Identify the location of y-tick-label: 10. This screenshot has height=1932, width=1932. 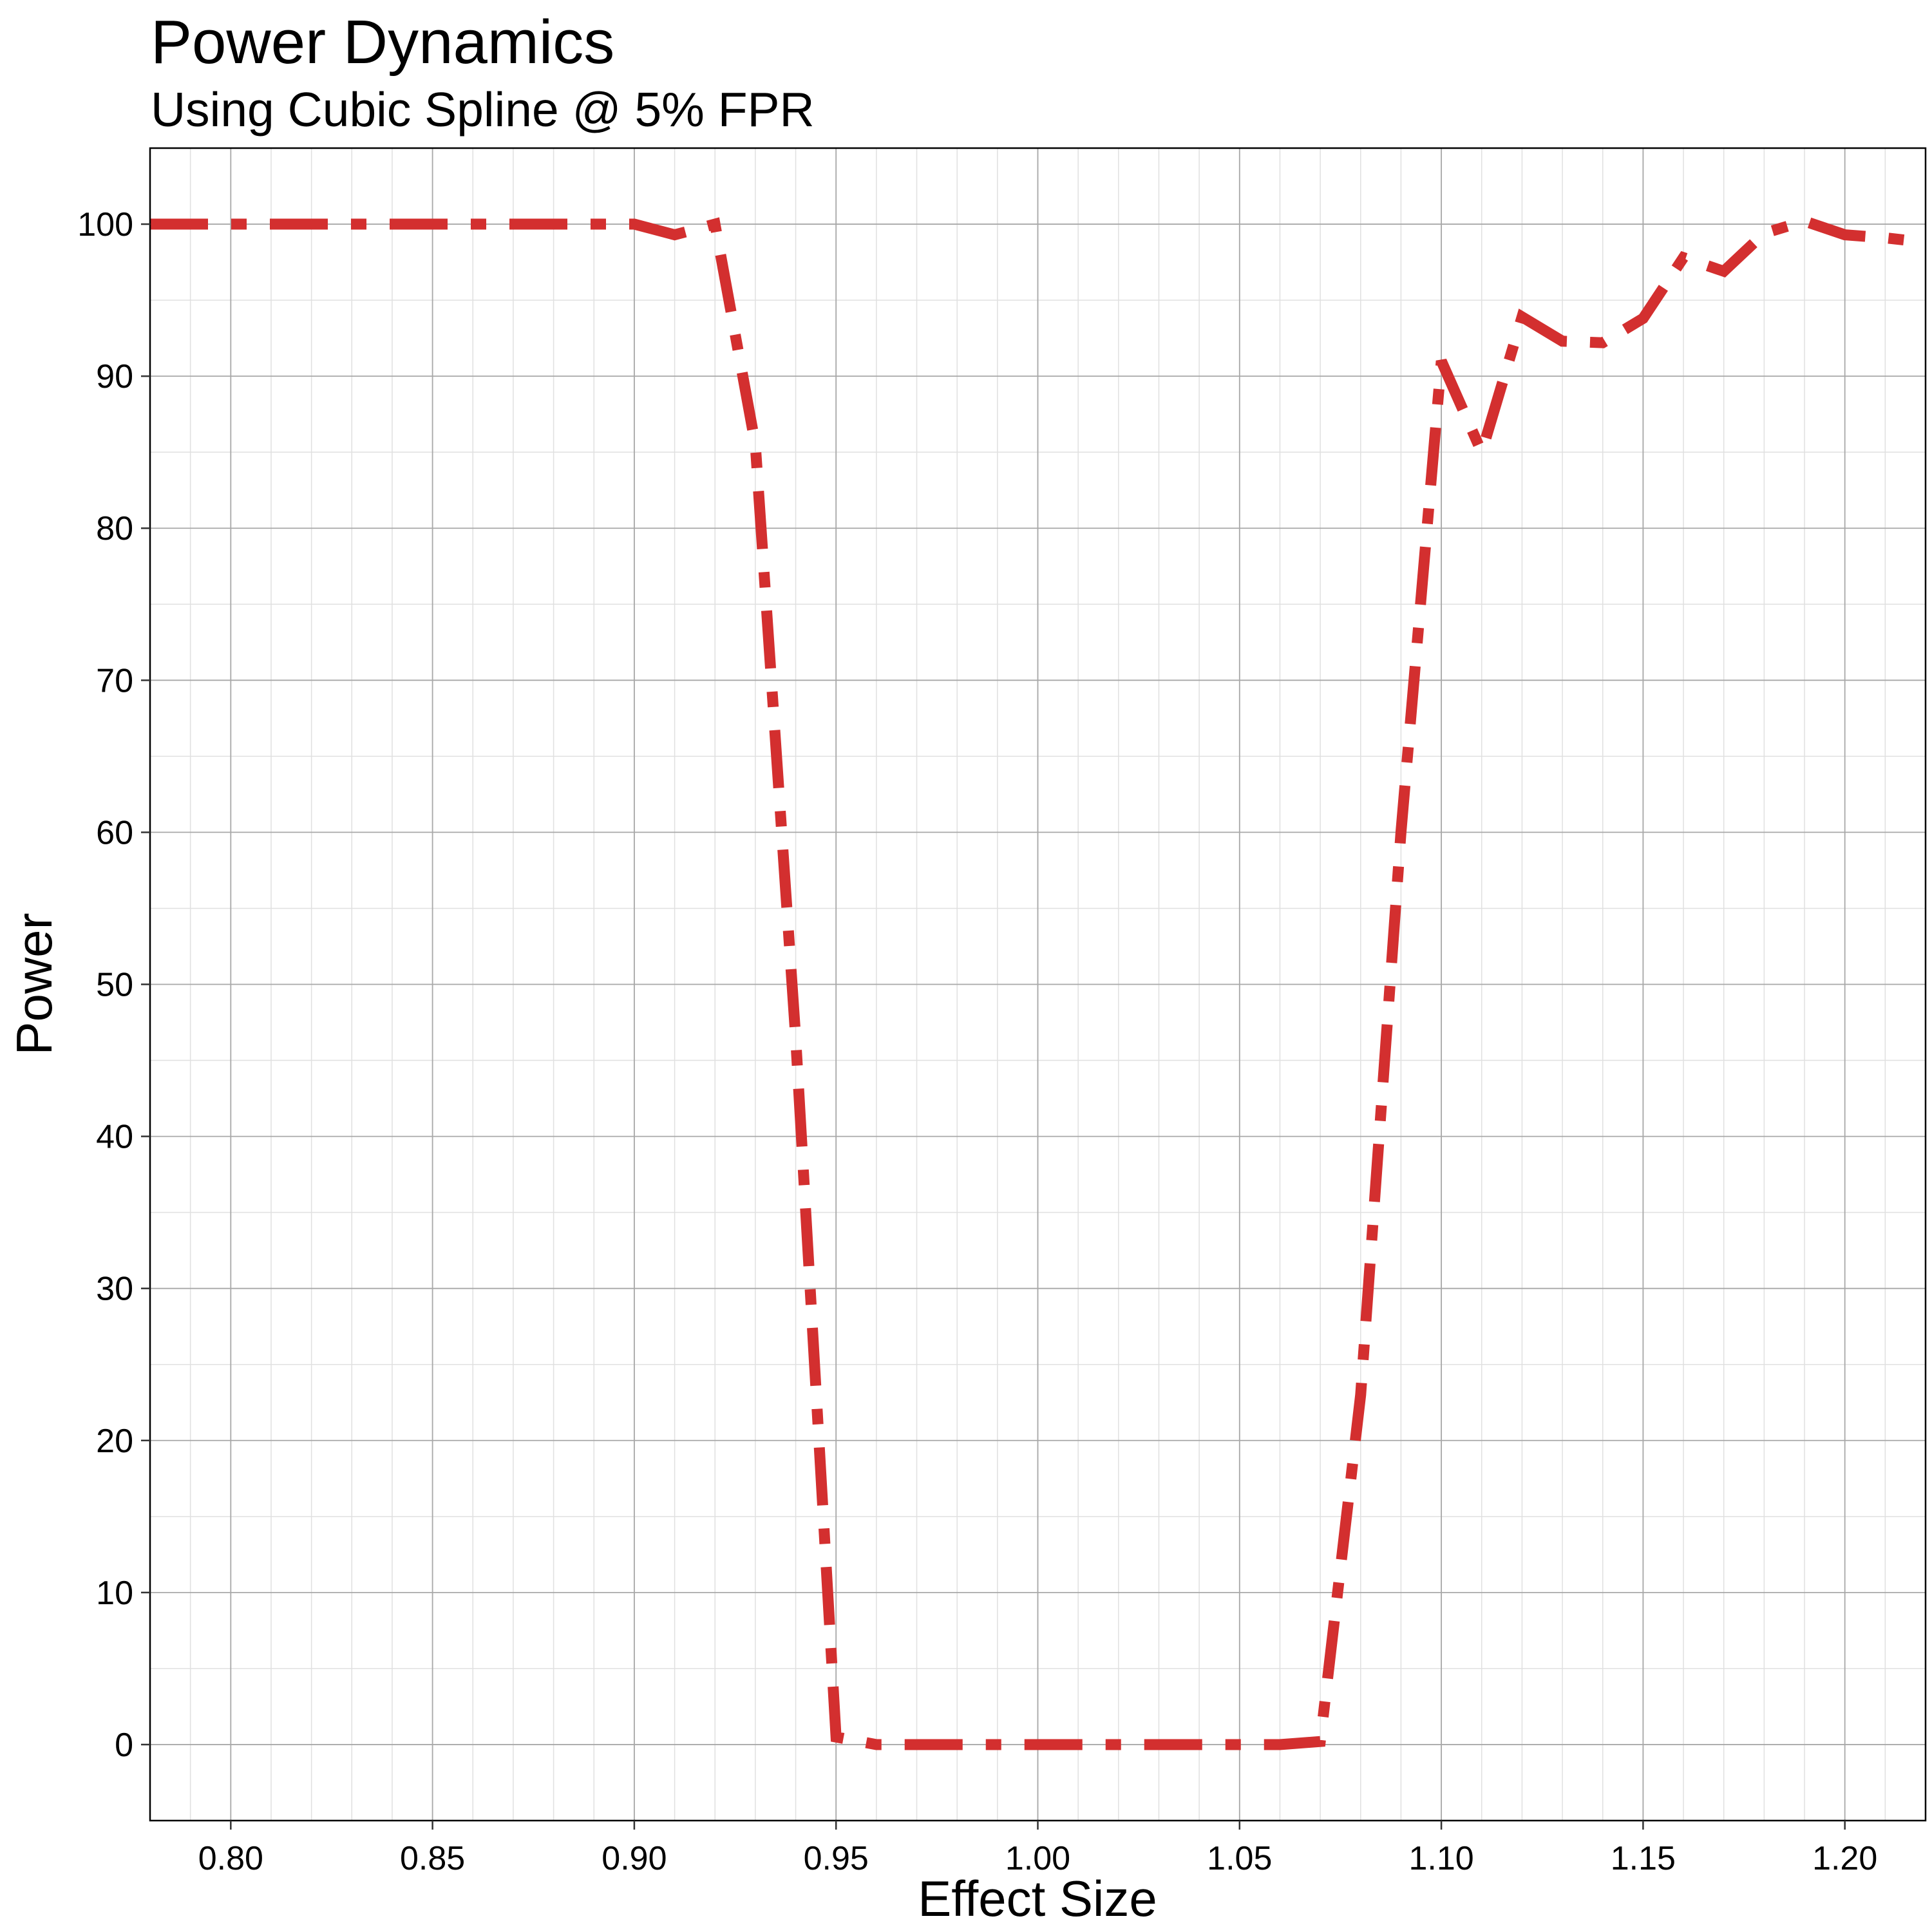
(115, 1593).